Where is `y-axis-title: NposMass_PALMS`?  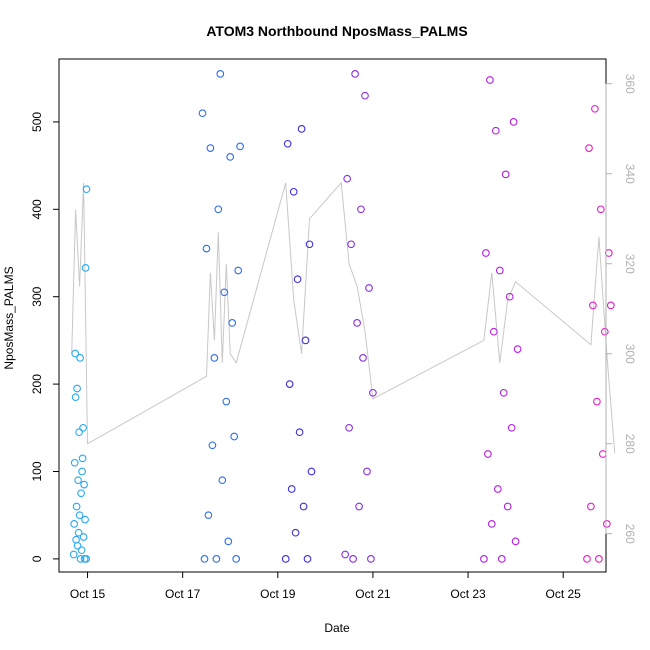
y-axis-title: NposMass_PALMS is located at coordinates (9, 317).